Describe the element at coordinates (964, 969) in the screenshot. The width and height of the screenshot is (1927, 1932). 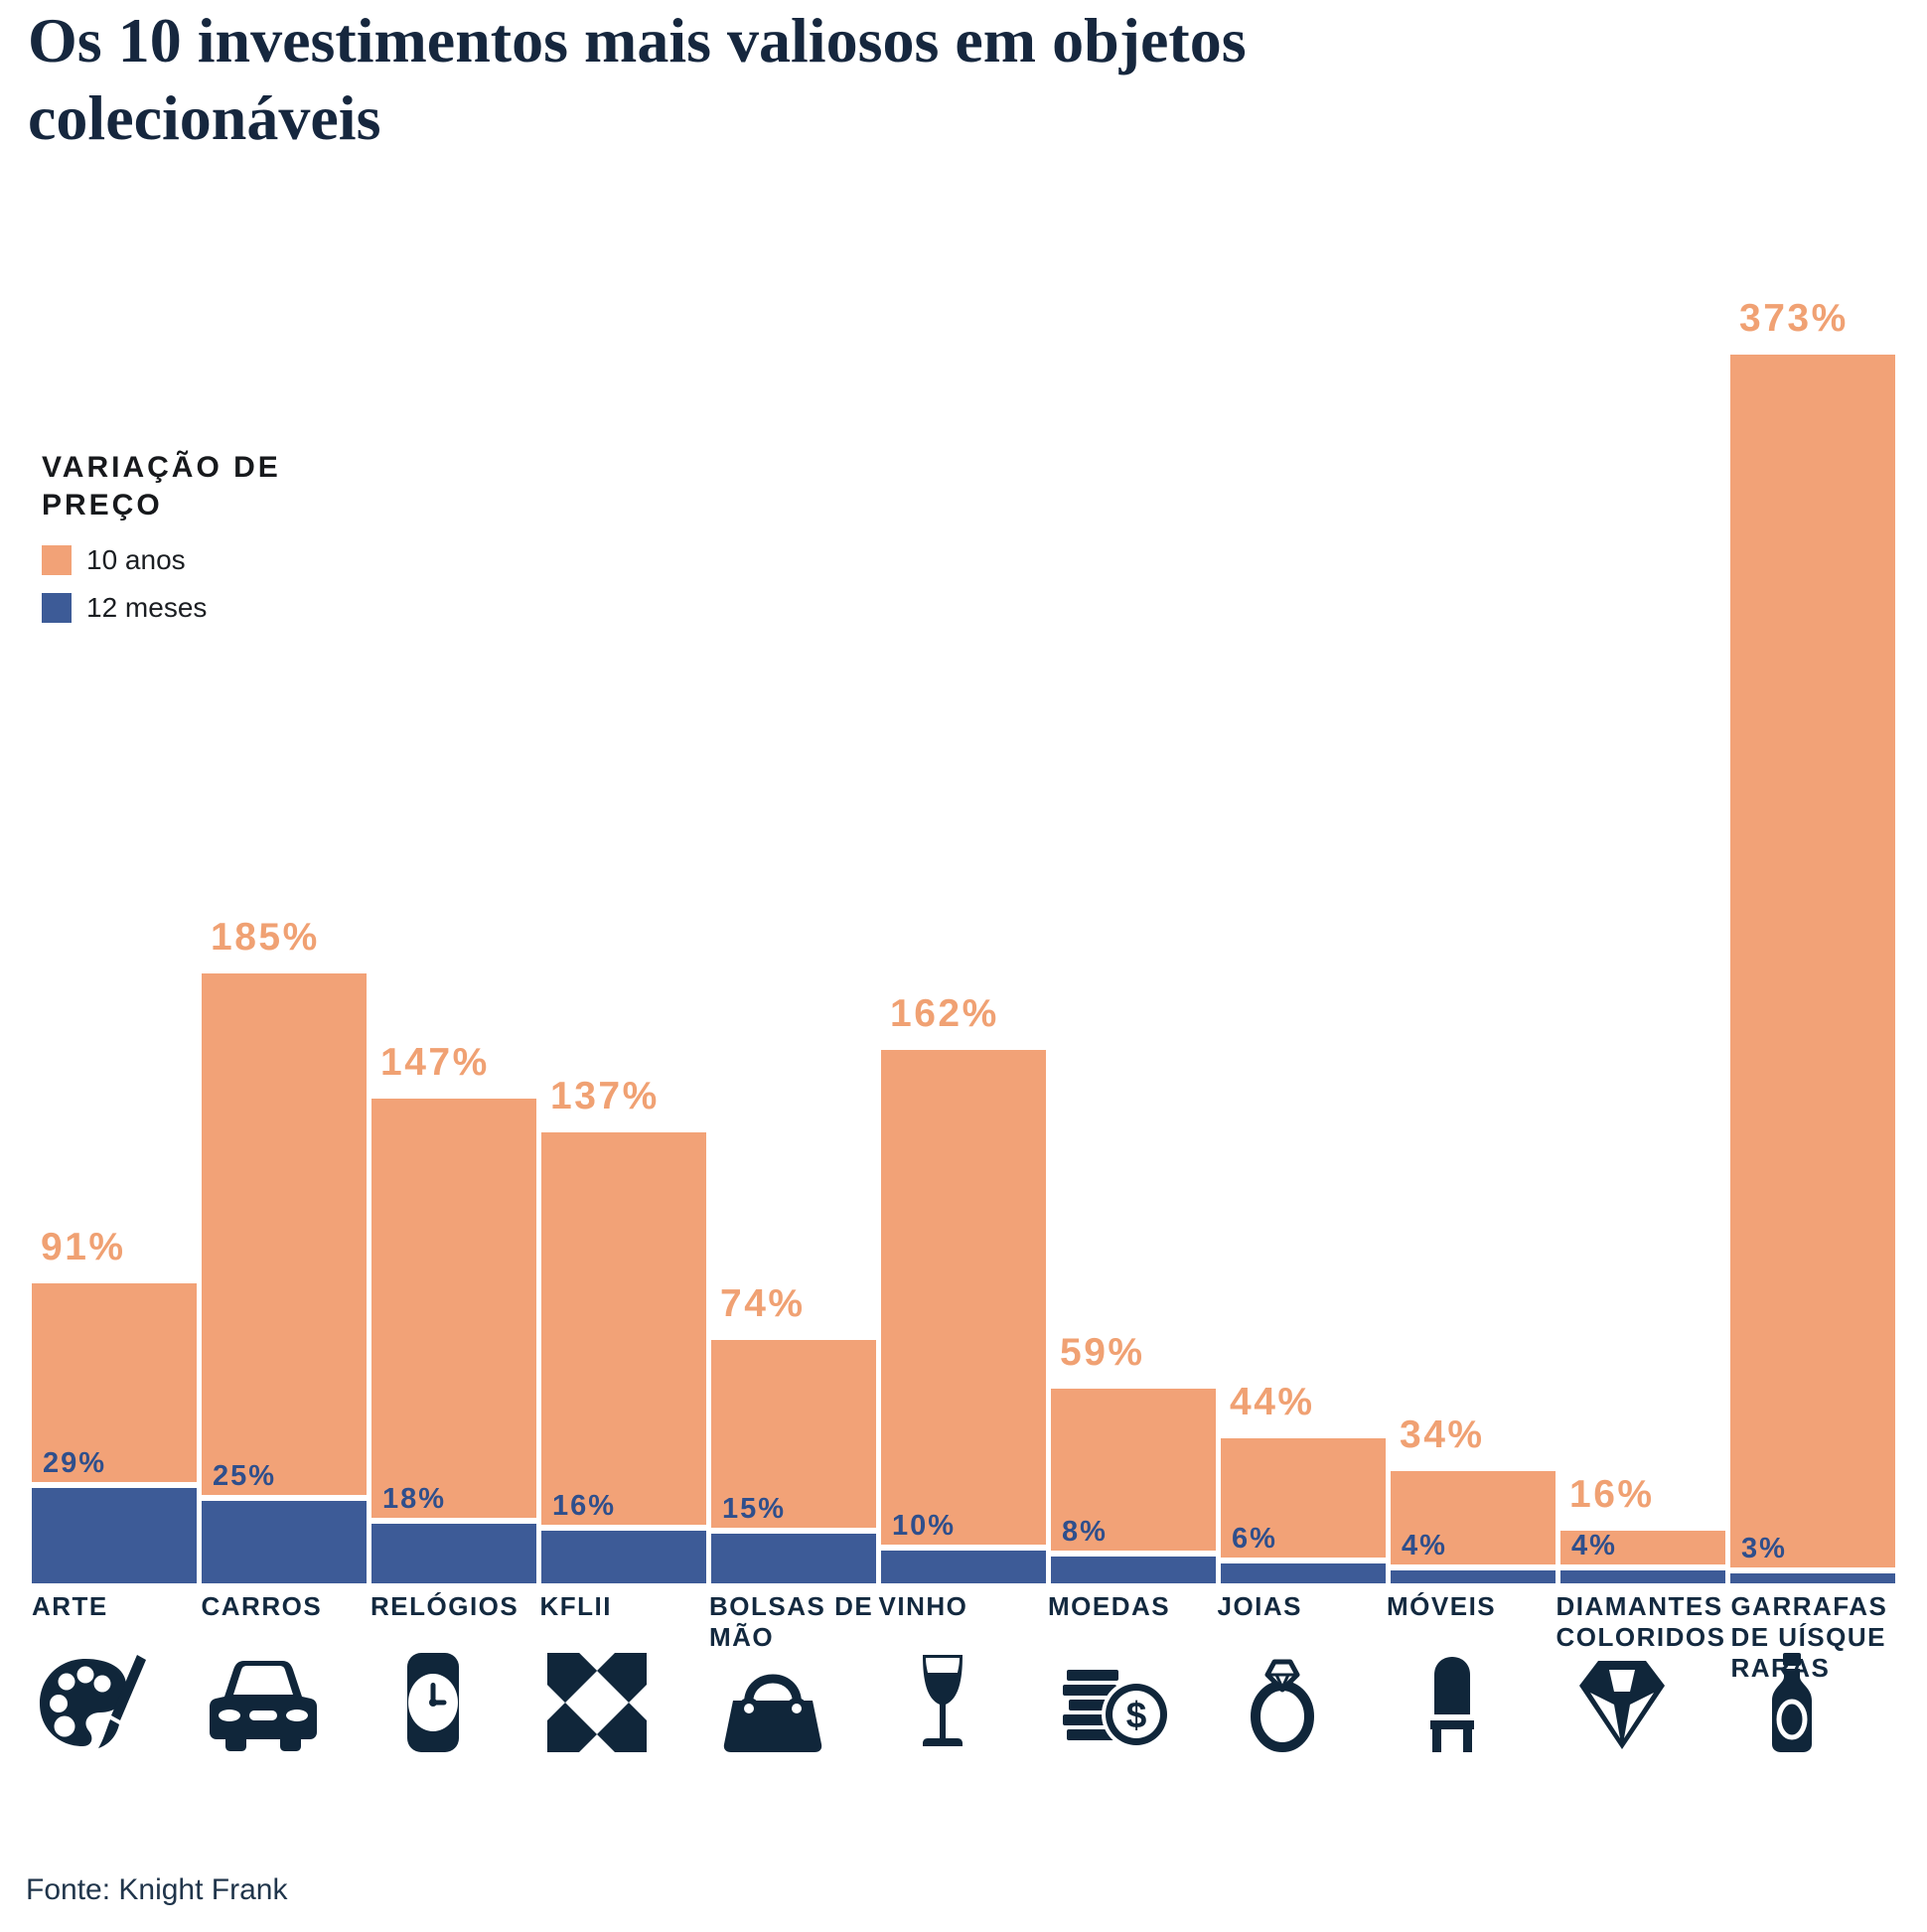
I see `bar-column: 162% 10%` at that location.